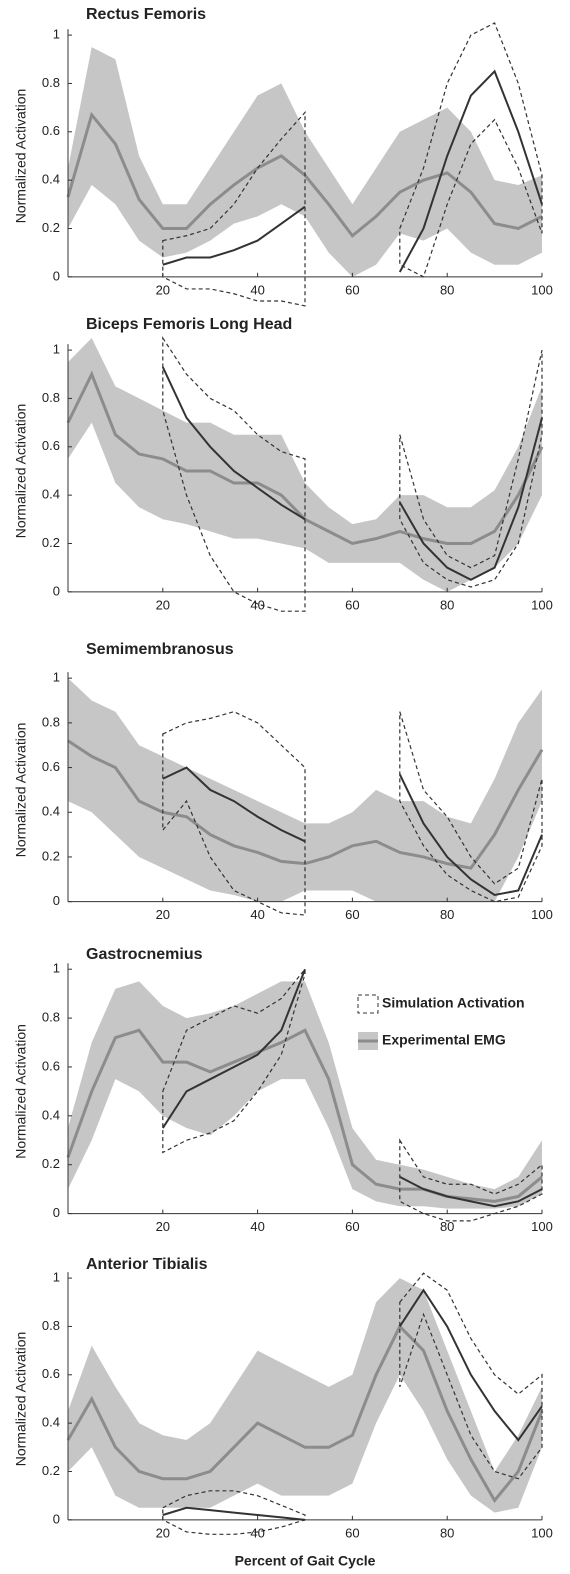 The height and width of the screenshot is (1574, 570). What do you see at coordinates (144, 954) in the screenshot?
I see `panel-title: Gastrocnemius` at bounding box center [144, 954].